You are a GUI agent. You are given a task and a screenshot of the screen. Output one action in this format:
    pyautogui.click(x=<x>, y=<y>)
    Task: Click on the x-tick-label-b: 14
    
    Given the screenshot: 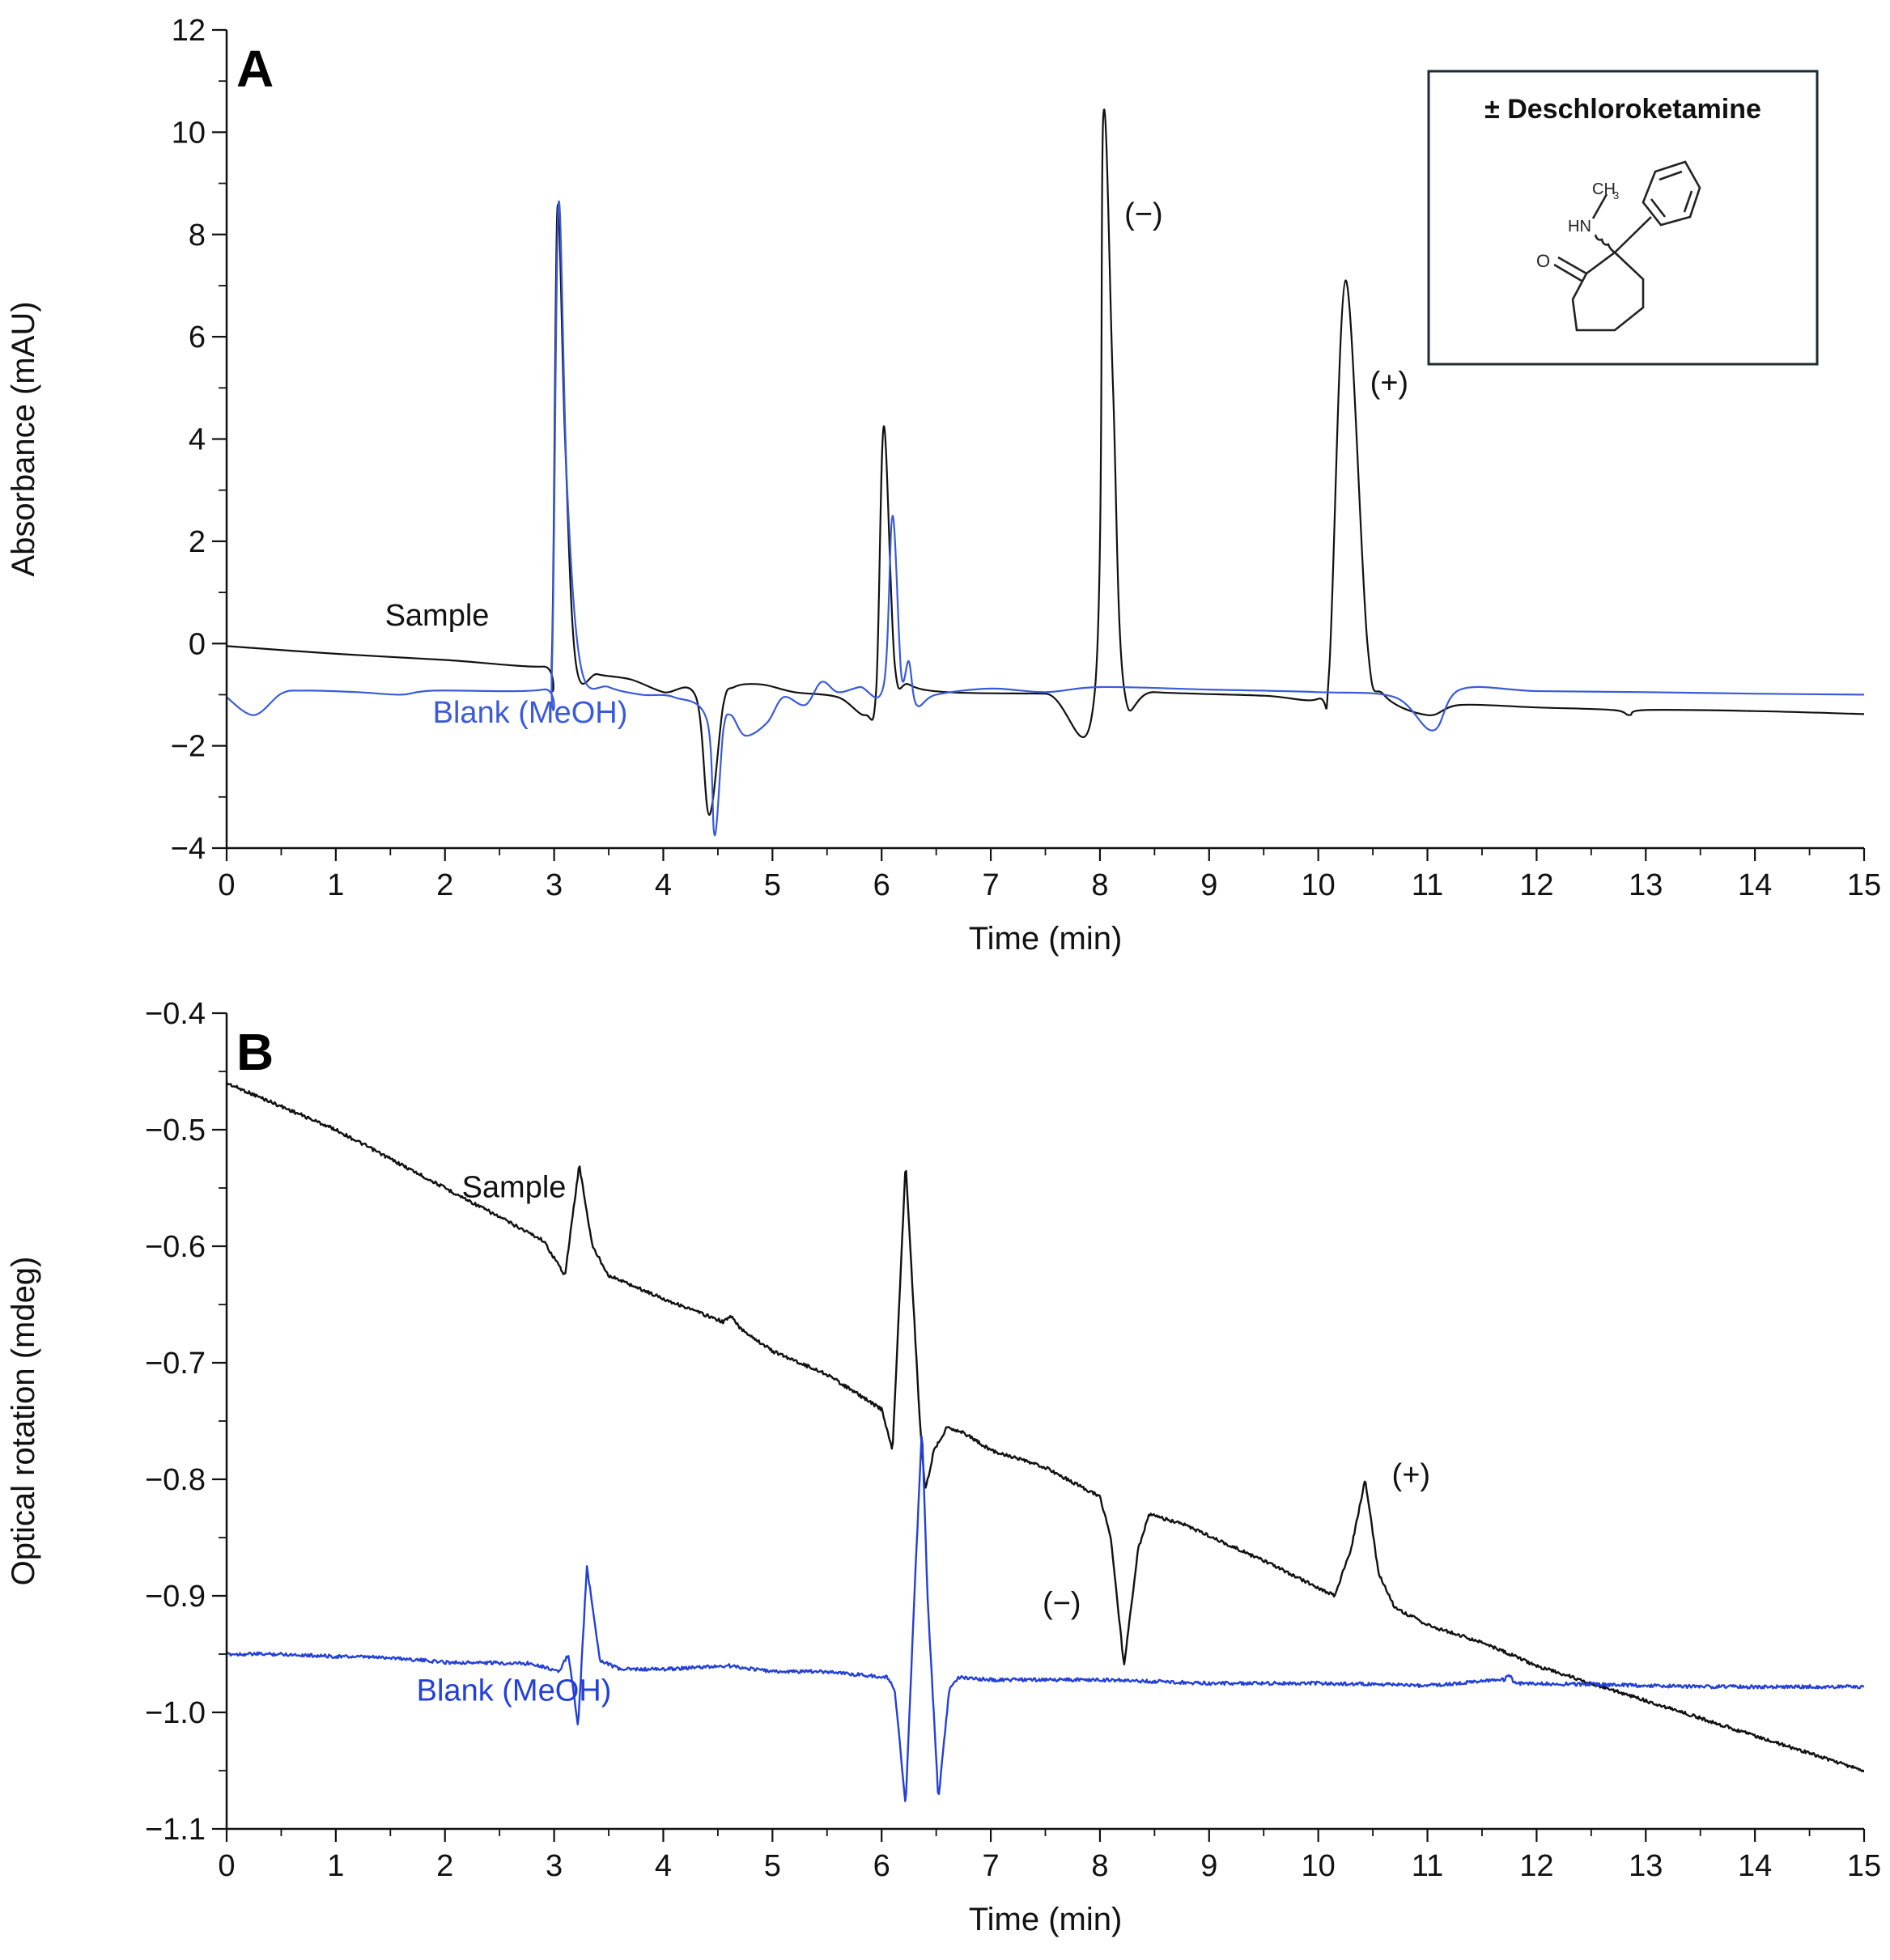 What is the action you would take?
    pyautogui.click(x=1755, y=1866)
    